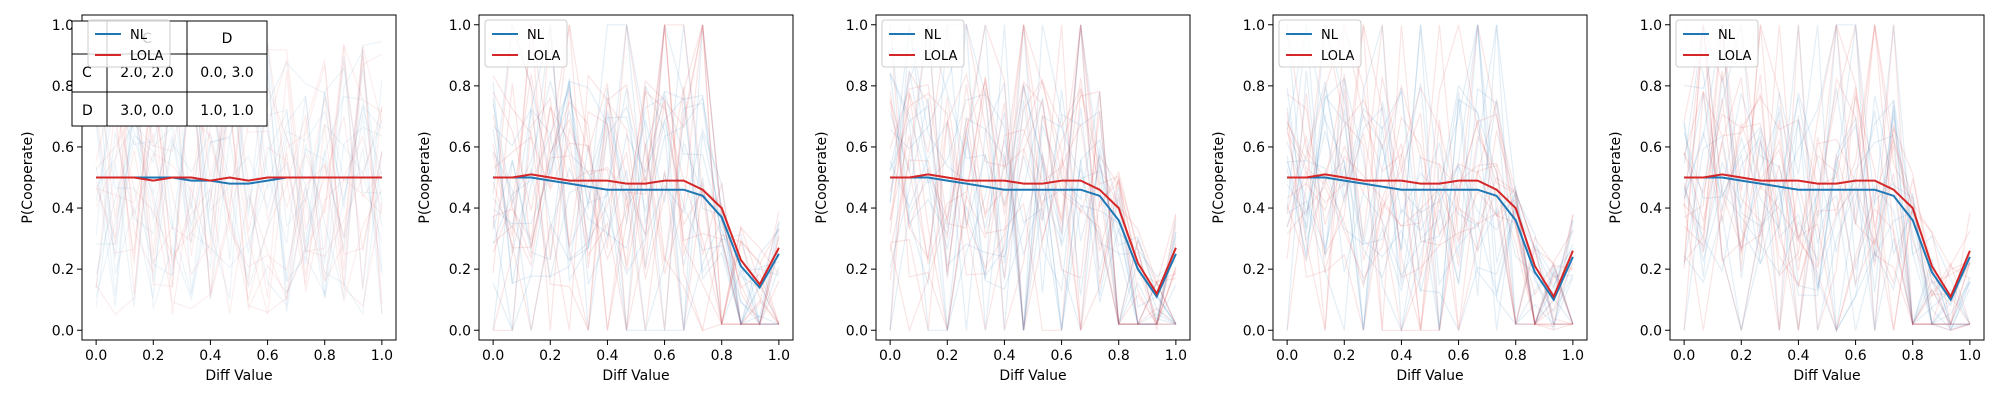  I want to click on payoff-row-label: D, so click(87, 111).